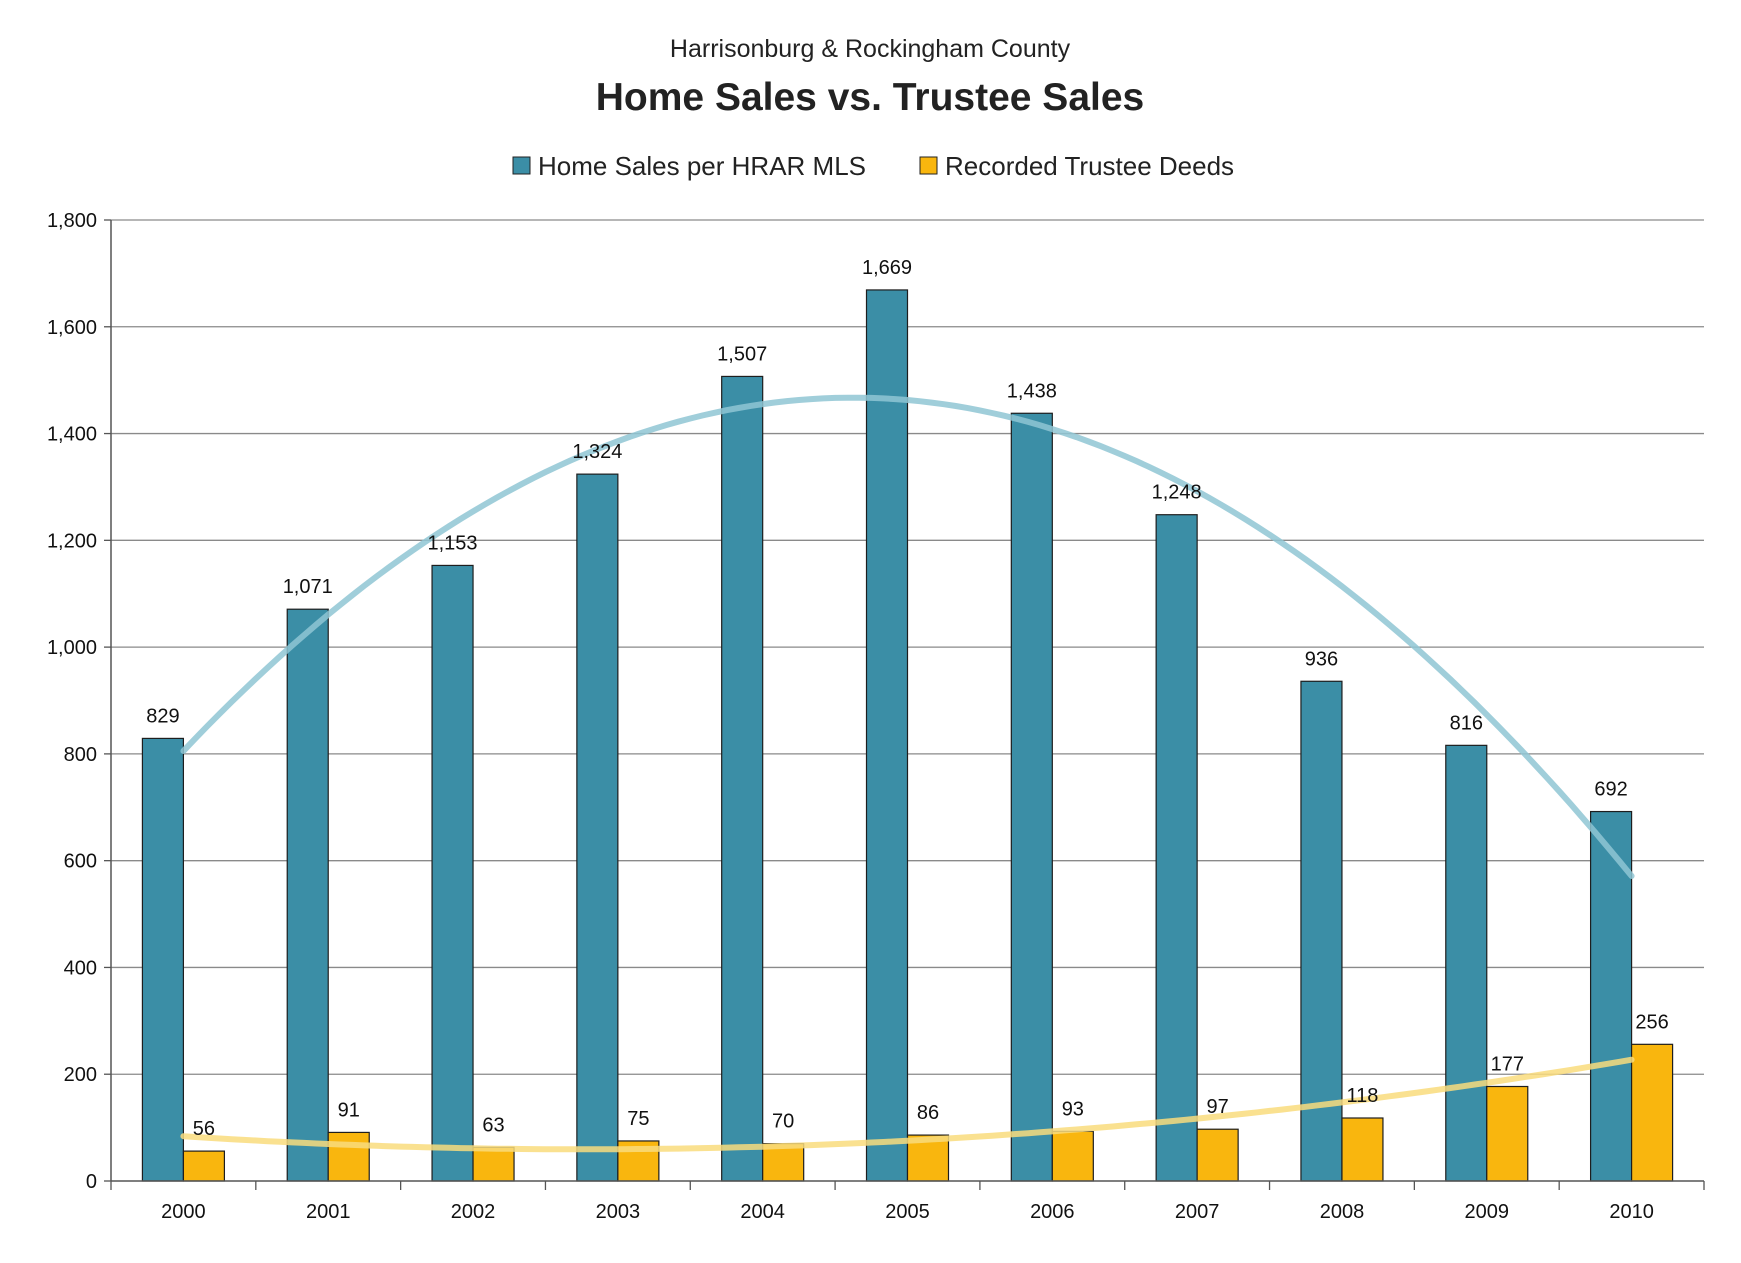 This screenshot has height=1263, width=1741. What do you see at coordinates (72, 328) in the screenshot?
I see `y-tick-label: 1,600` at bounding box center [72, 328].